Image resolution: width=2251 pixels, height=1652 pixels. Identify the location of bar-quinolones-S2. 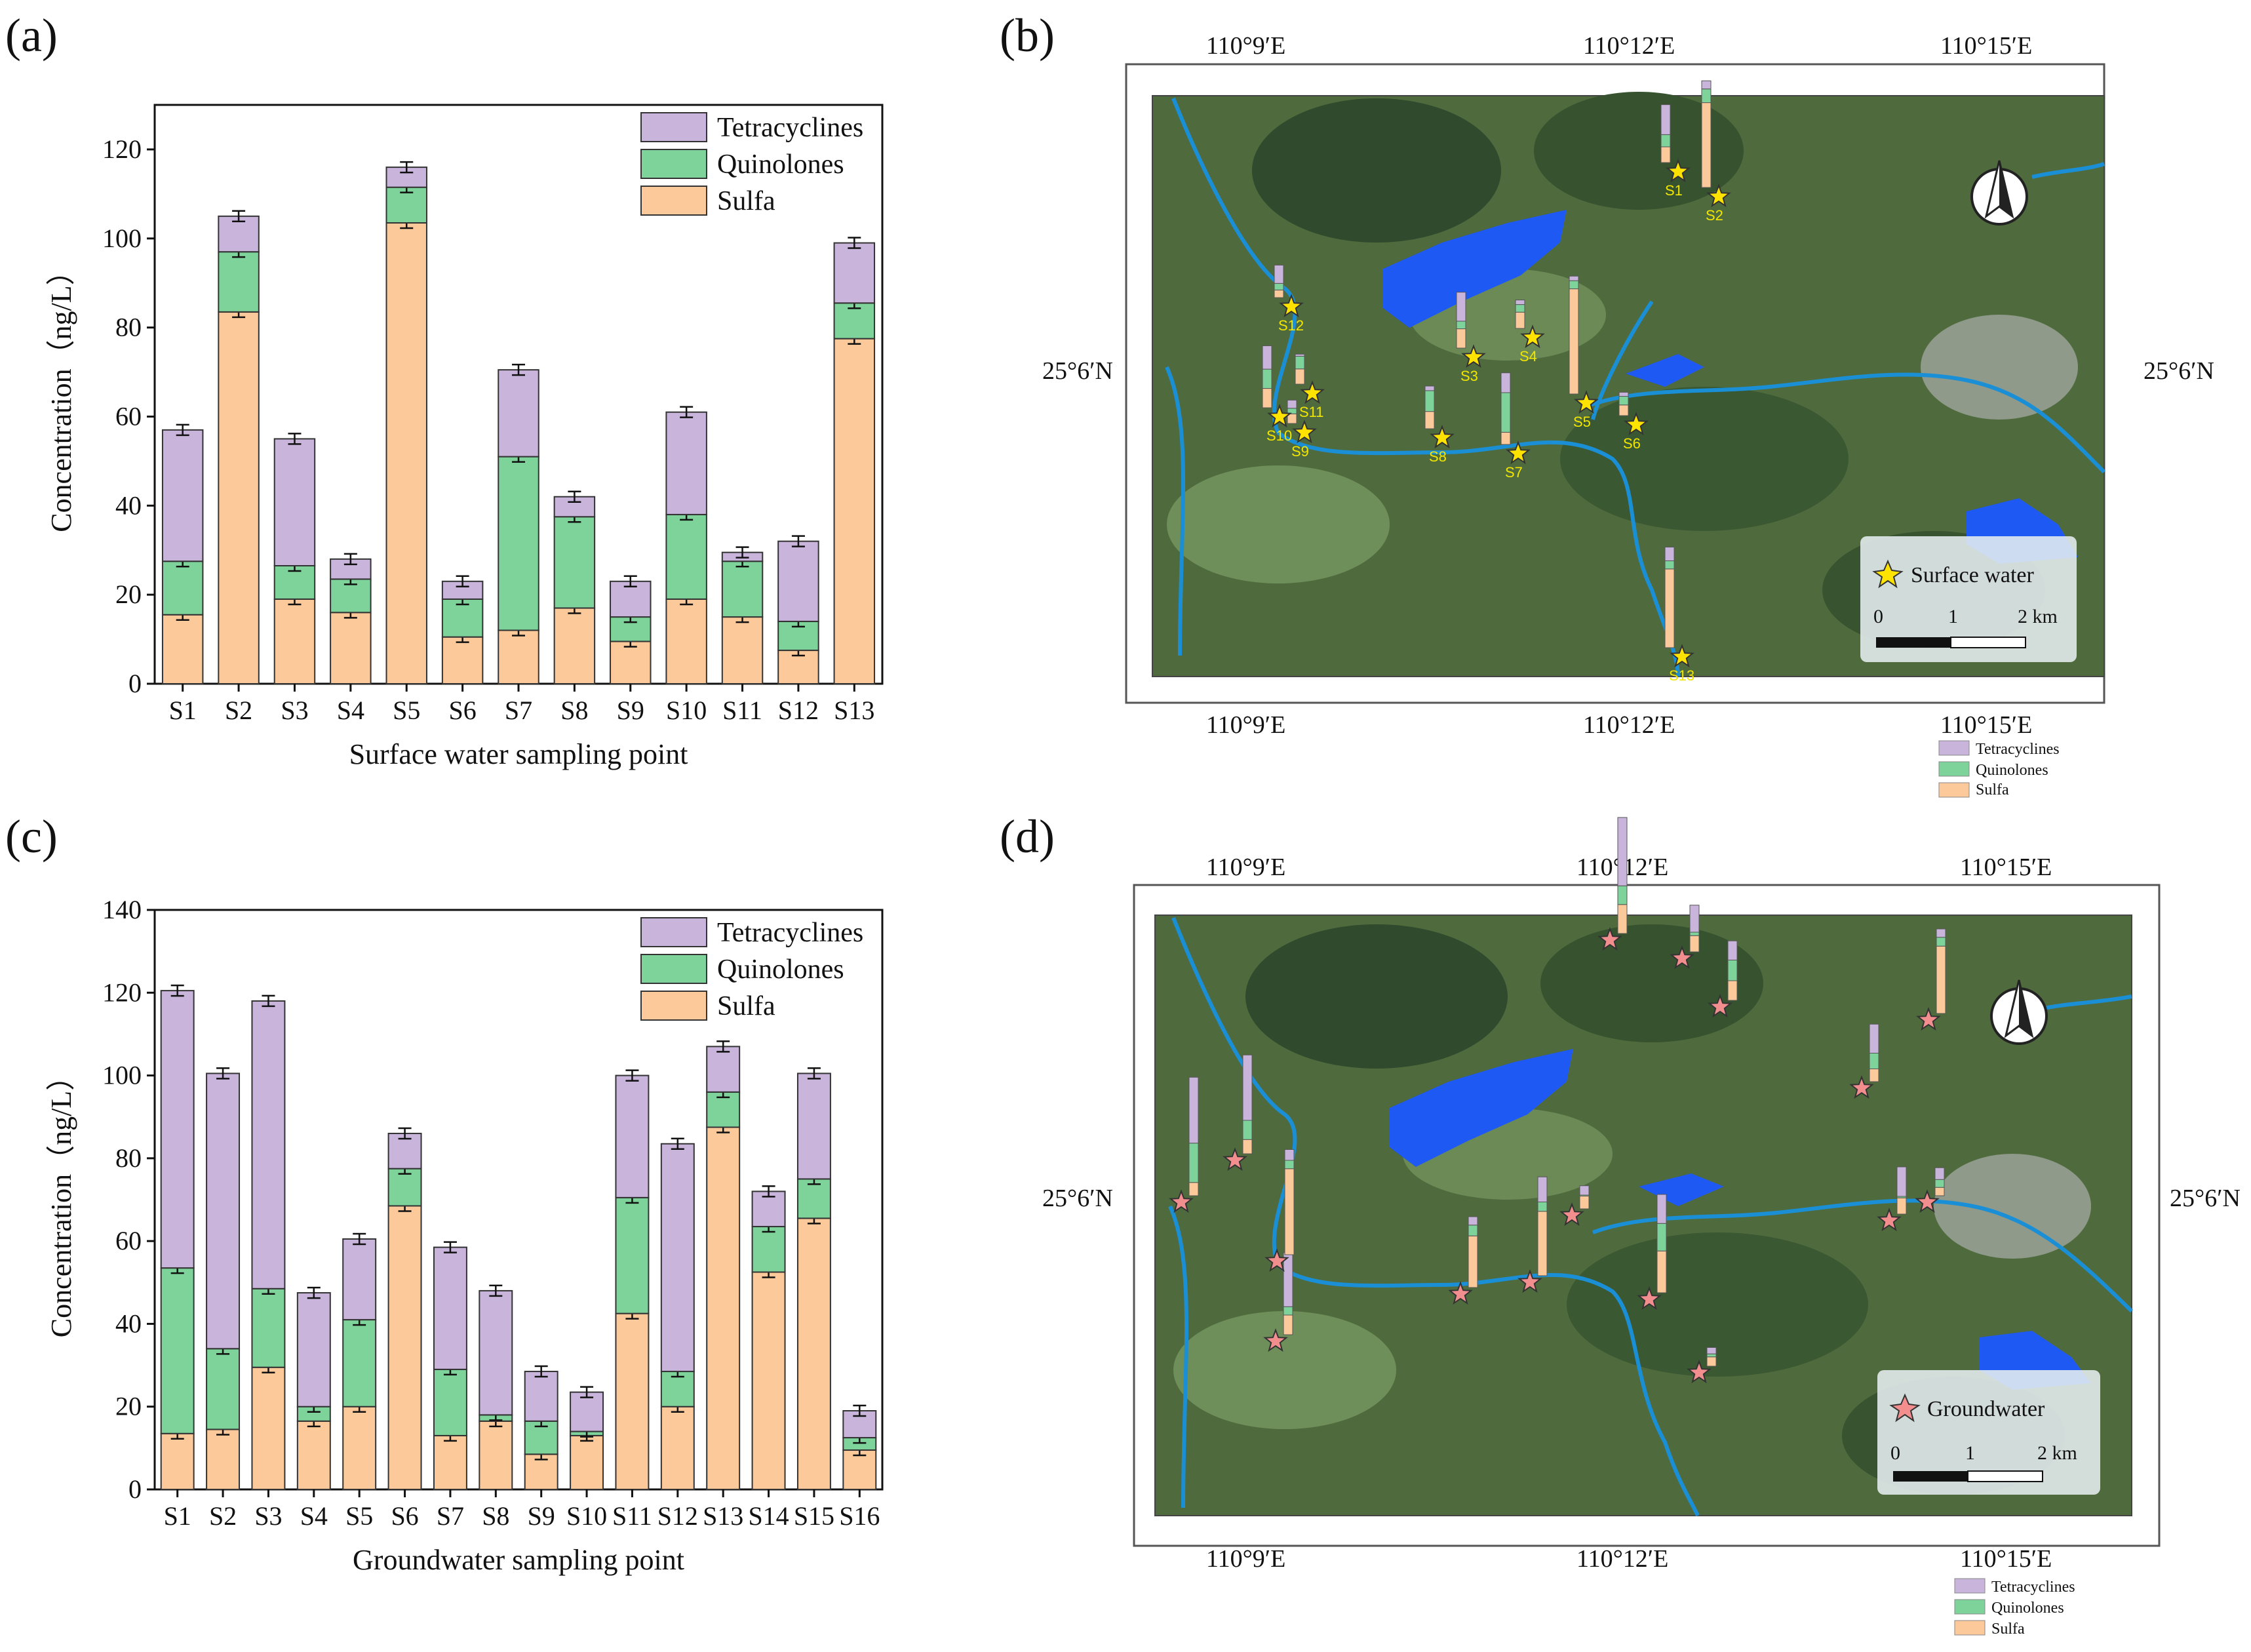
(224, 1389).